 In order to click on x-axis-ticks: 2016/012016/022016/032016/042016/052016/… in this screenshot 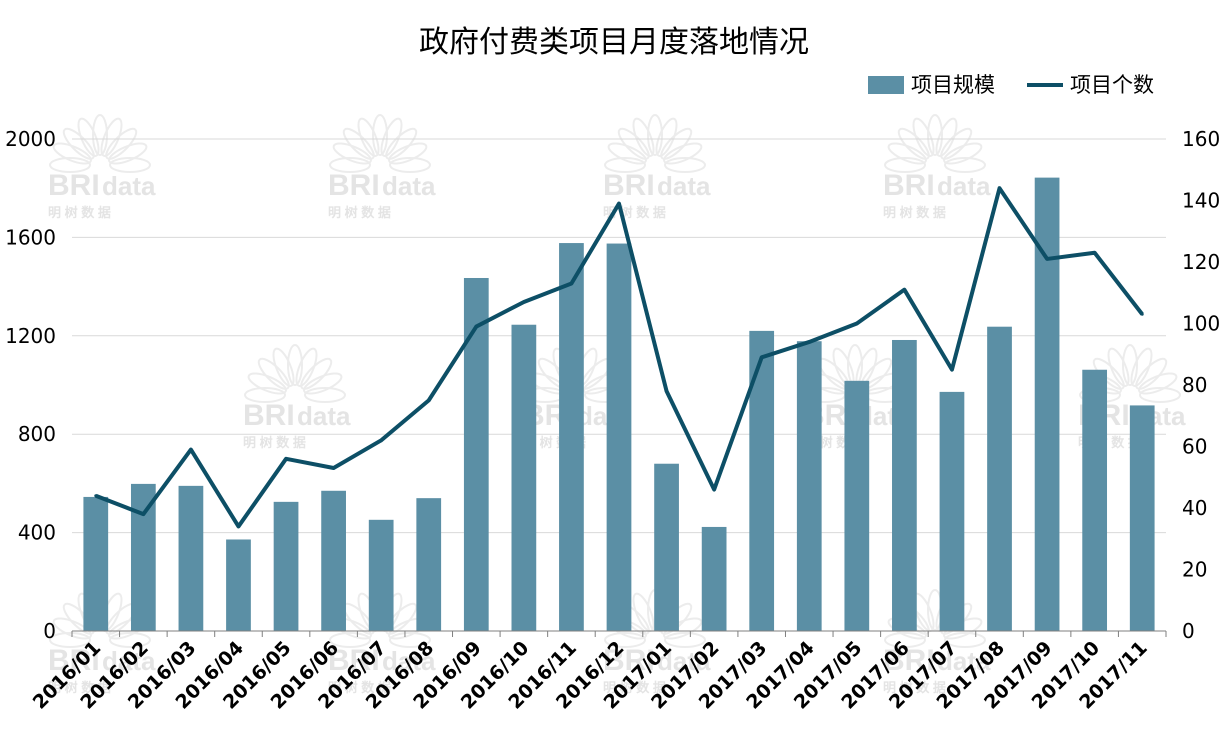, I will do `click(590, 675)`.